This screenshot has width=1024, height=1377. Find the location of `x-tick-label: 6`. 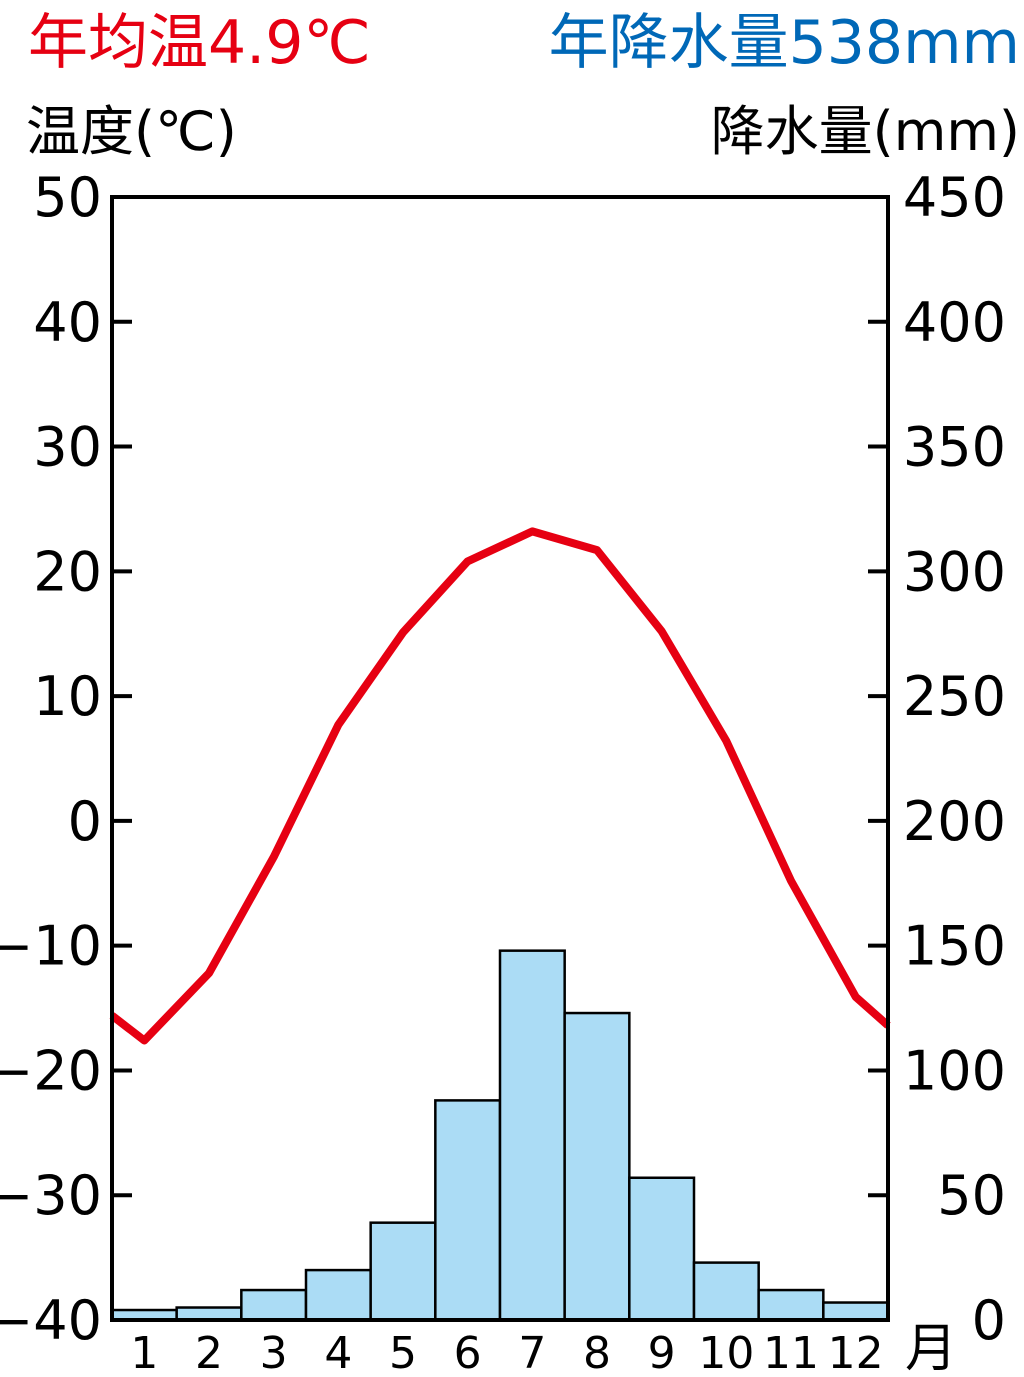

x-tick-label: 6 is located at coordinates (468, 1352).